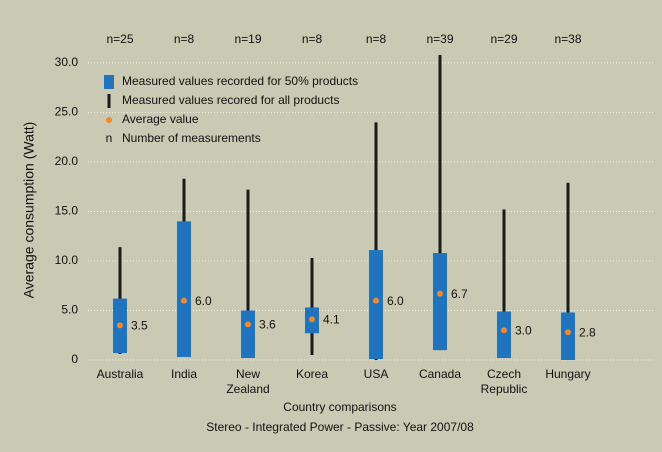 This screenshot has width=662, height=452. Describe the element at coordinates (247, 381) in the screenshot. I see `x-tick-label: New Zealand` at that location.